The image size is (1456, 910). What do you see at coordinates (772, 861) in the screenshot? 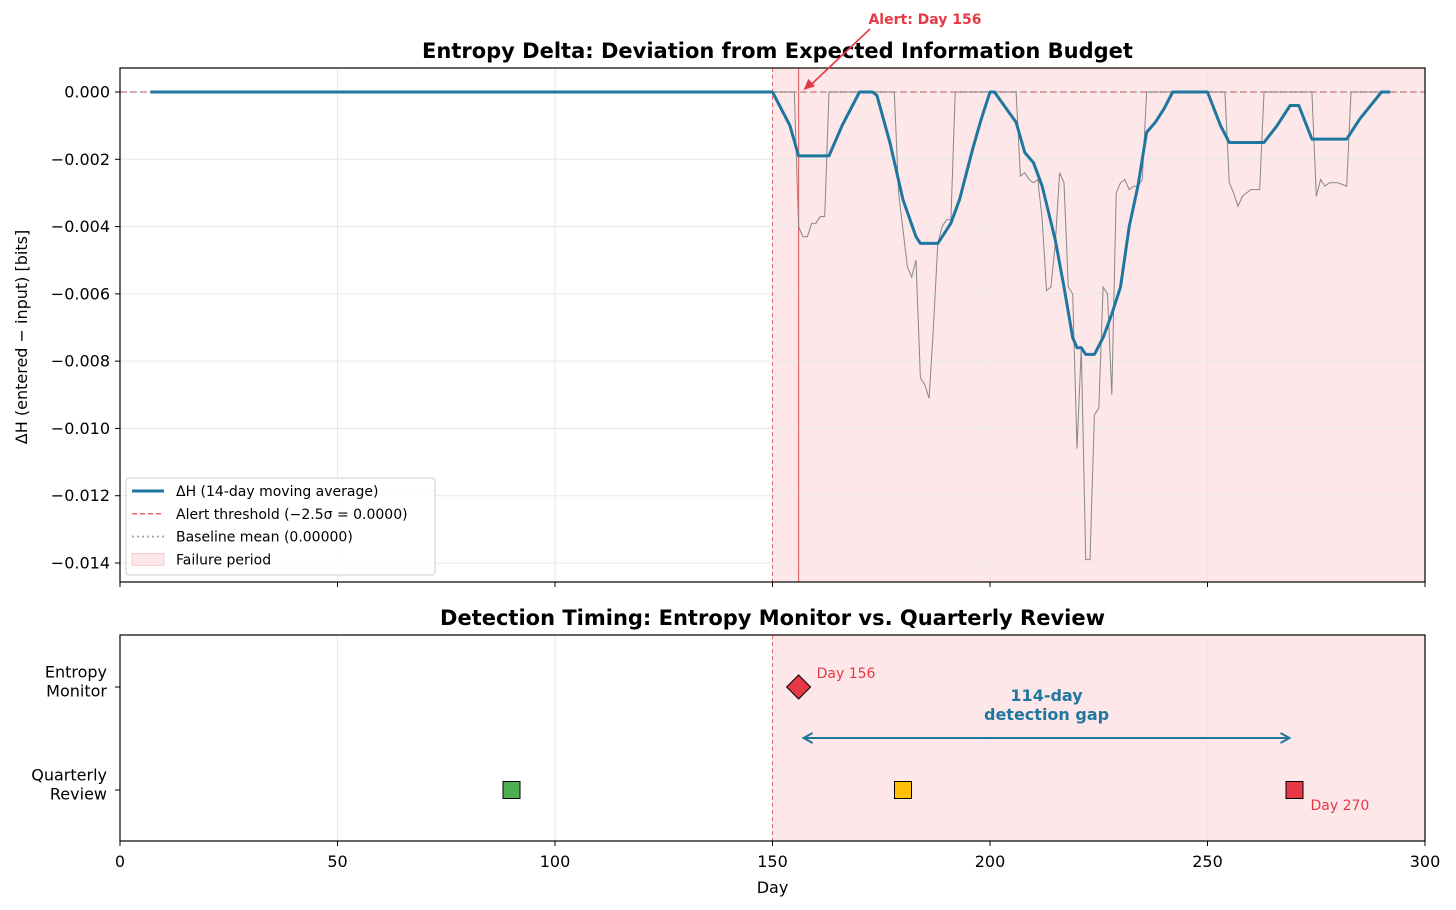
I see `x-tick-label: 150` at bounding box center [772, 861].